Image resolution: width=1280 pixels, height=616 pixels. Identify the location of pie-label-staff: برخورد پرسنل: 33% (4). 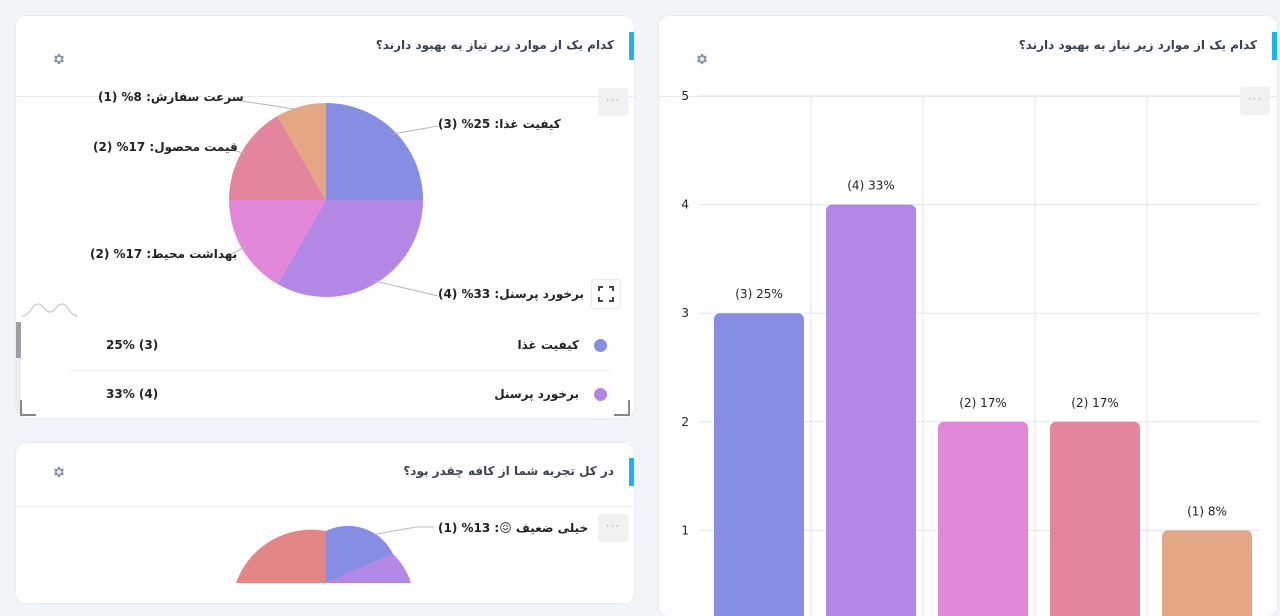
(511, 294).